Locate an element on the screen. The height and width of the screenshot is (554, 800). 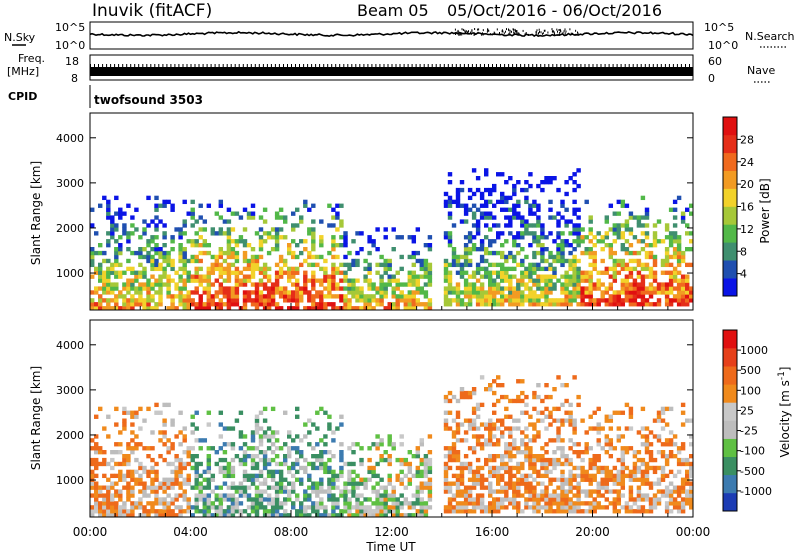
colorbar-tick-label: -500 is located at coordinates (752, 471).